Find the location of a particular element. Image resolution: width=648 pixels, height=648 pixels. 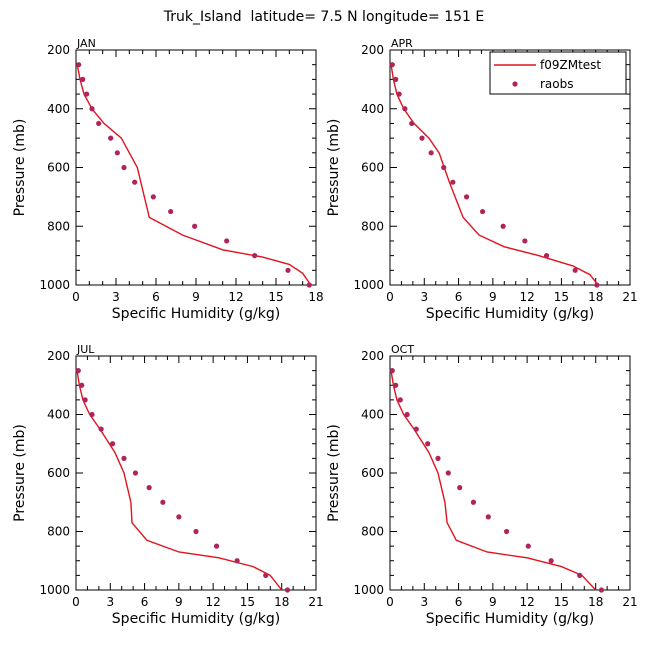

legend-box is located at coordinates (558, 73).